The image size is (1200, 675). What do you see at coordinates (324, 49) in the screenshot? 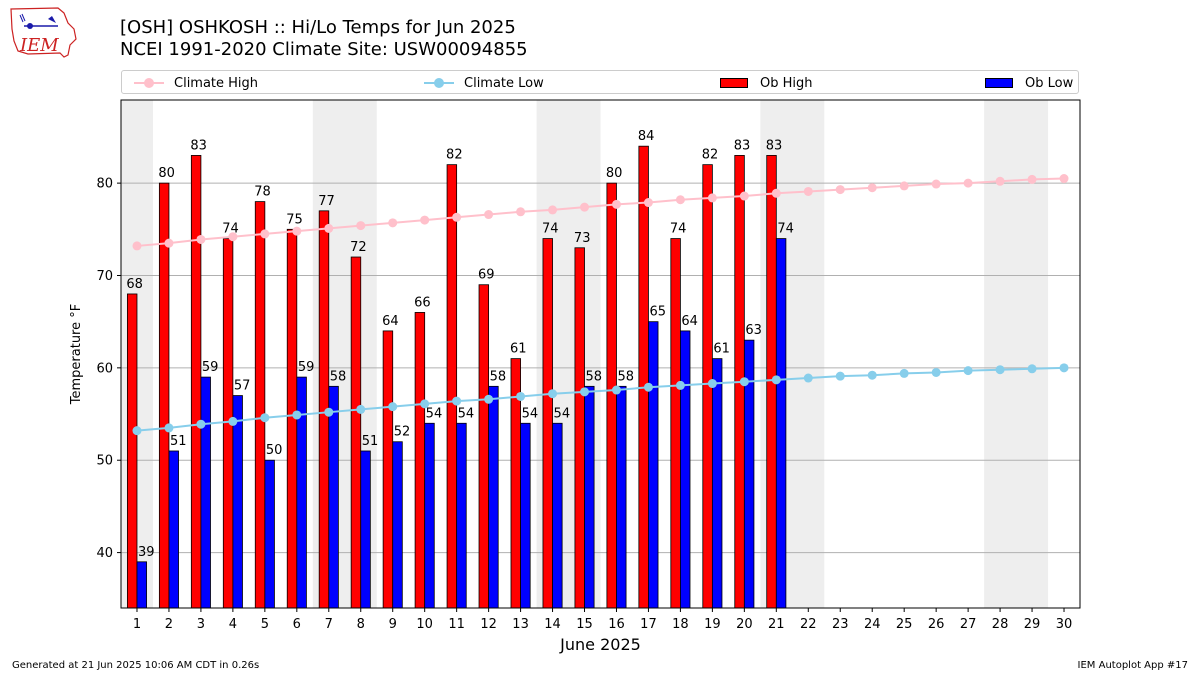
I see `chart-subtitle: NCEI 1991-2020 Climate Site: USW00094855` at bounding box center [324, 49].